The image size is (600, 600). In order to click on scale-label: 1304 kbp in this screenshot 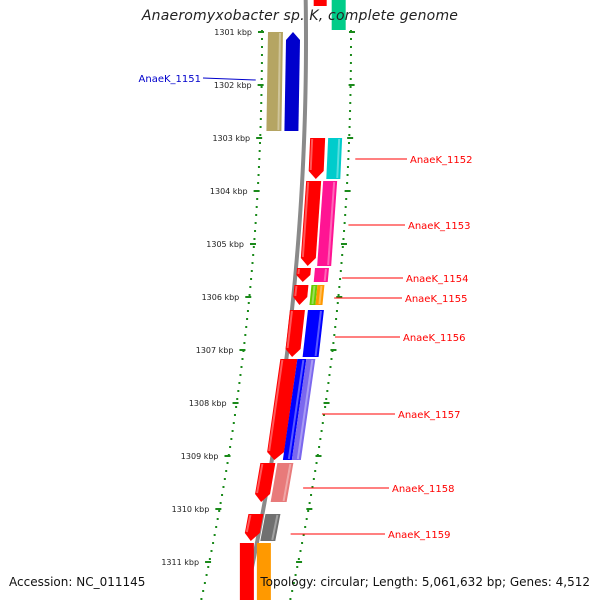, I will do `click(229, 191)`.